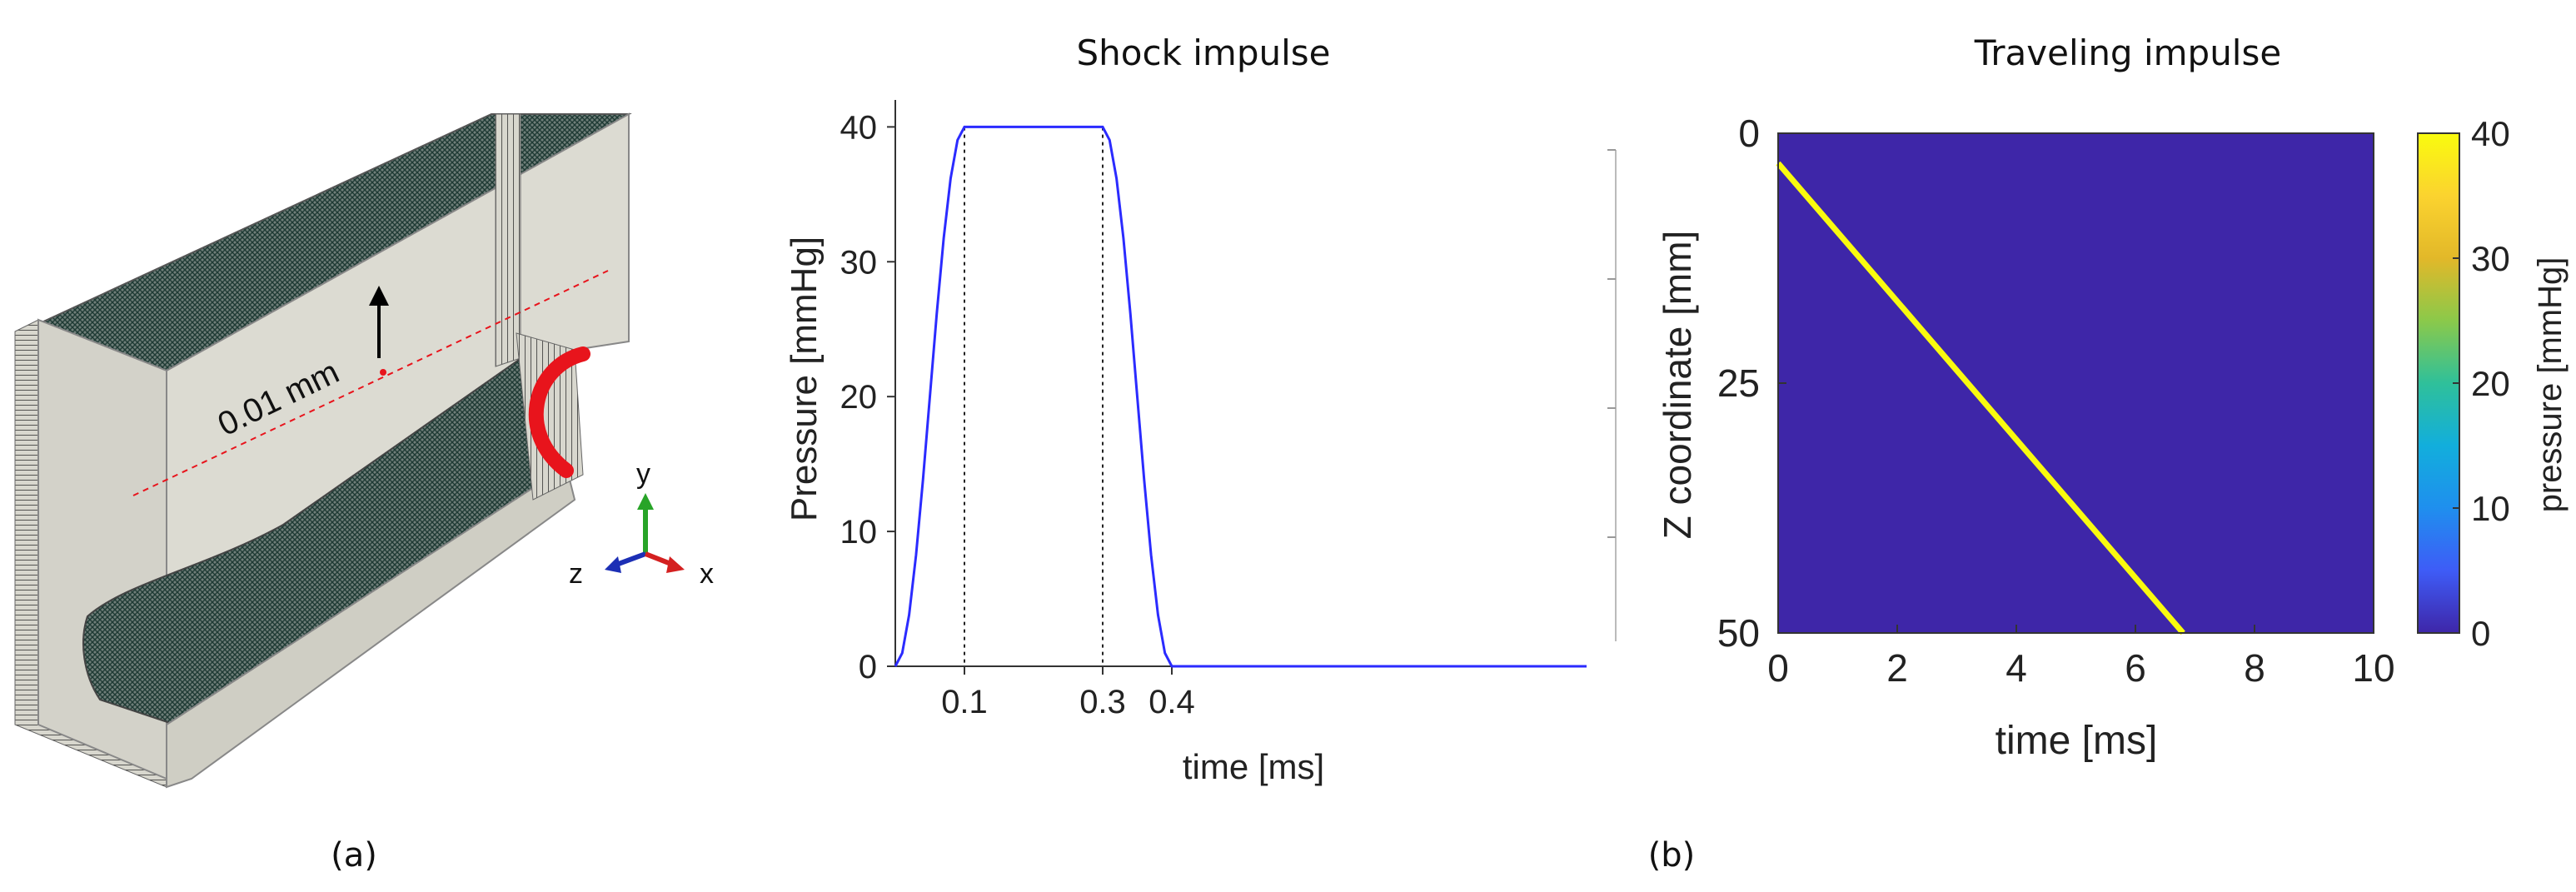 This screenshot has height=892, width=2576. Describe the element at coordinates (2016, 668) in the screenshot. I see `chart2-xtick-label: 4` at that location.